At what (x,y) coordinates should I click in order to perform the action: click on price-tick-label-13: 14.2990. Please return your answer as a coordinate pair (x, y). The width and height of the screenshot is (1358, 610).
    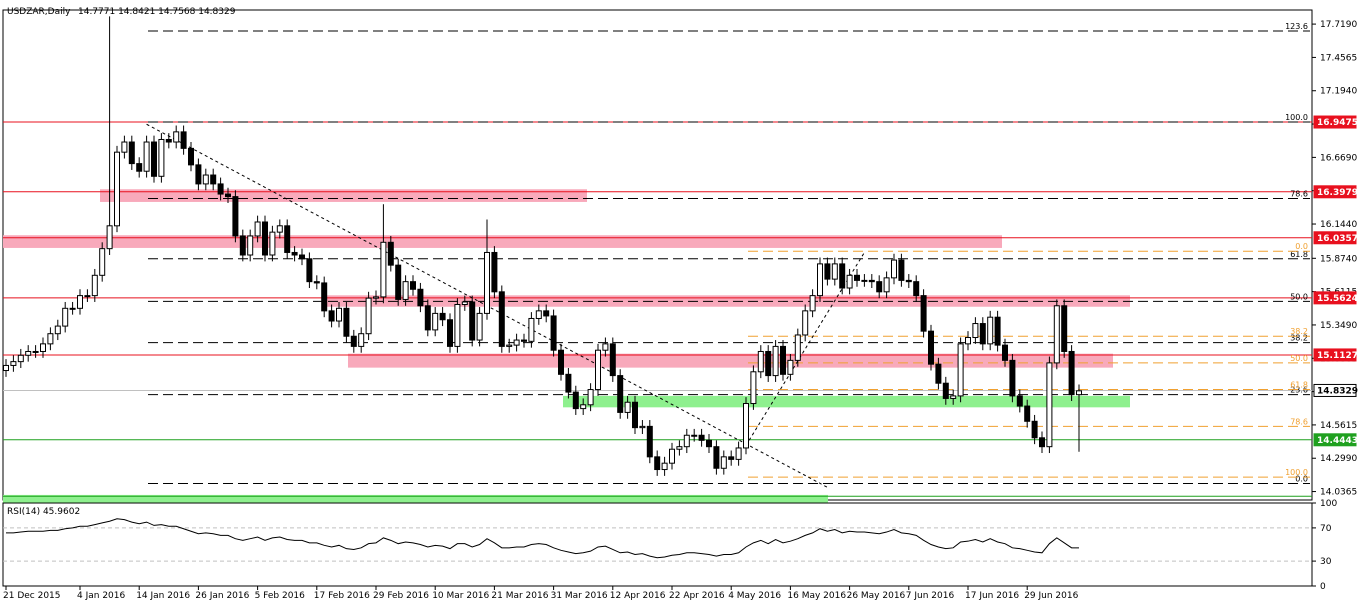
    Looking at the image, I should click on (1338, 459).